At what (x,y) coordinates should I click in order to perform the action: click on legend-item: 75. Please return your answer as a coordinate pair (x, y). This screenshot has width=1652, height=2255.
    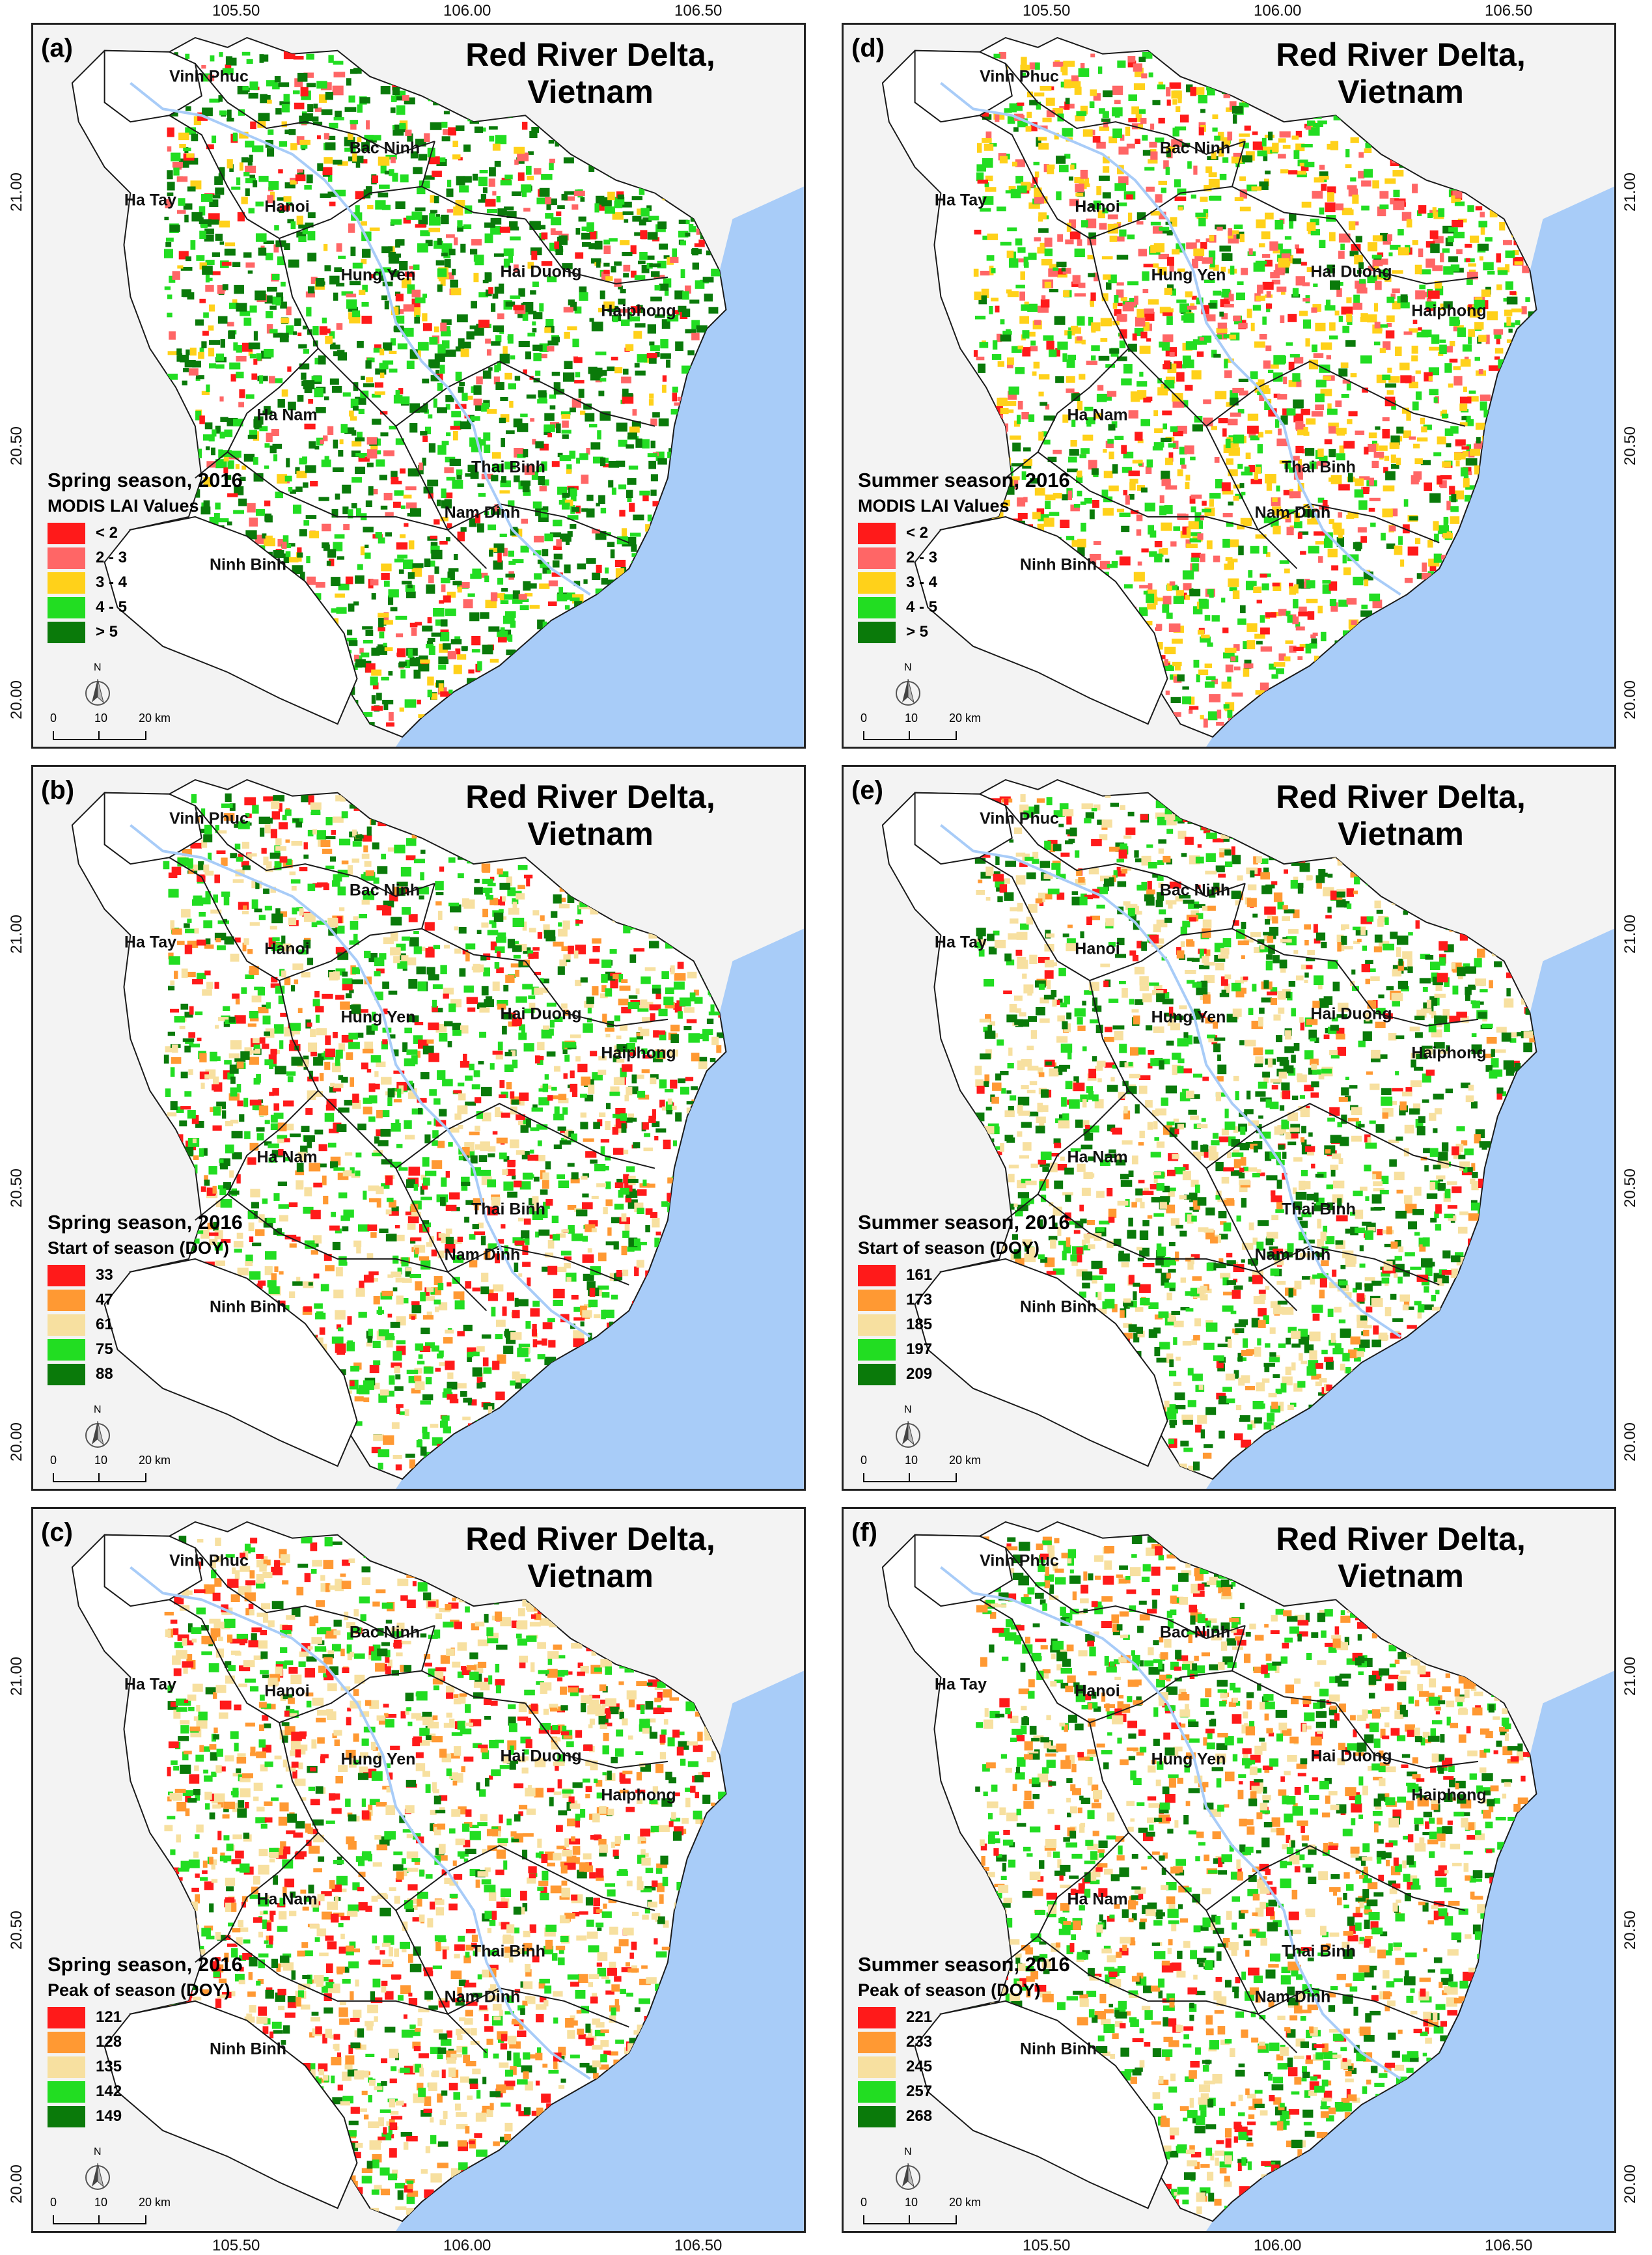
    Looking at the image, I should click on (145, 1349).